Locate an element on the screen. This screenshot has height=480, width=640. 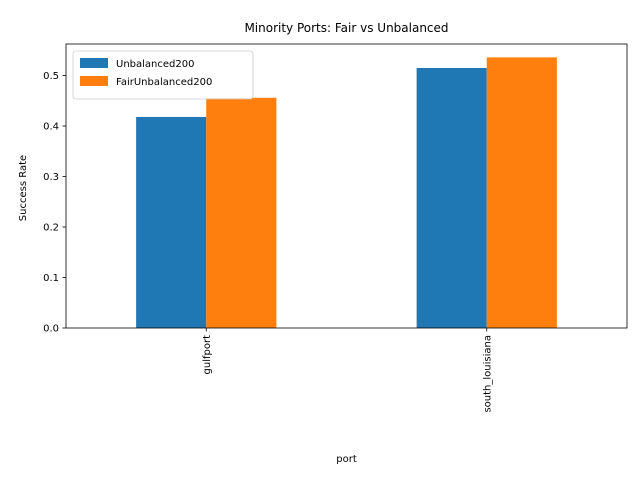
legend-label: FairUnbalanced200 is located at coordinates (164, 82).